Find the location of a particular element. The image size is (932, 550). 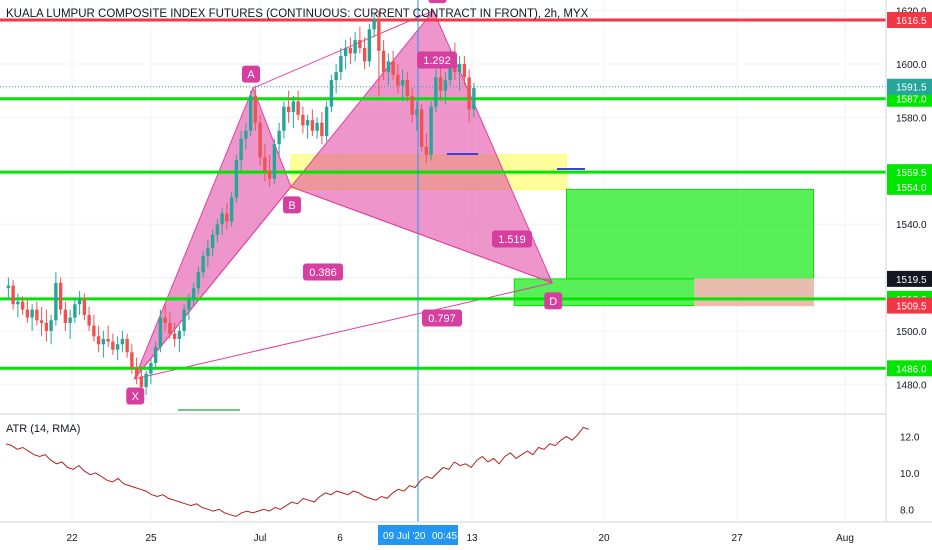

target-green is located at coordinates (690, 234).